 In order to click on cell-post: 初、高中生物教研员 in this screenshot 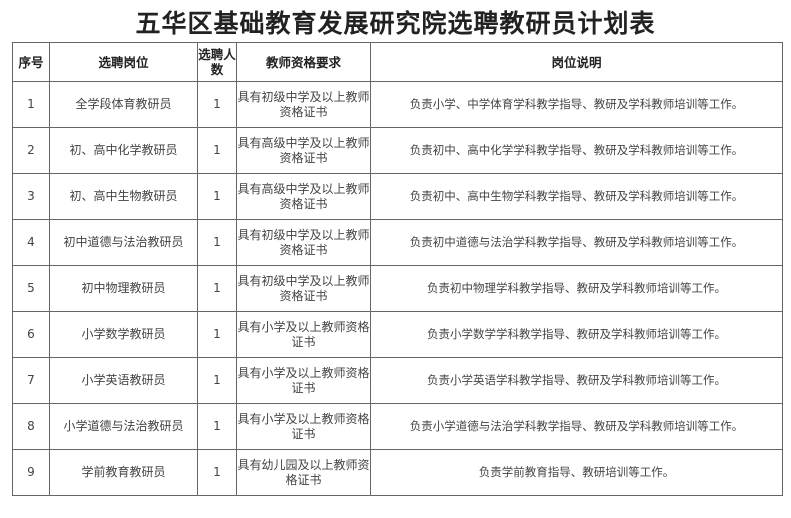, I will do `click(123, 196)`.